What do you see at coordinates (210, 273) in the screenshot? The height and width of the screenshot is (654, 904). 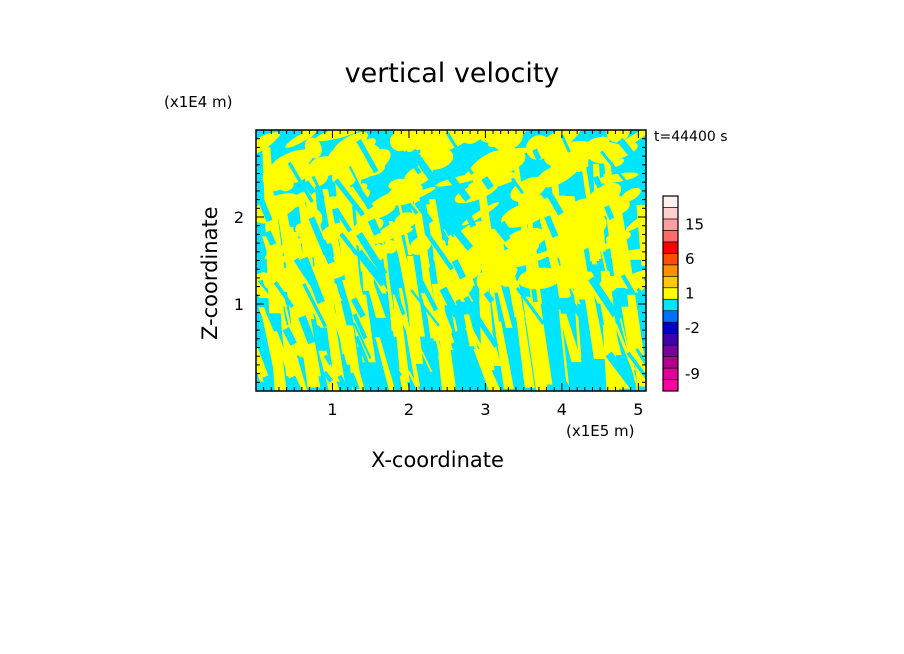 I see `y-axis-label: Z-coordinate` at bounding box center [210, 273].